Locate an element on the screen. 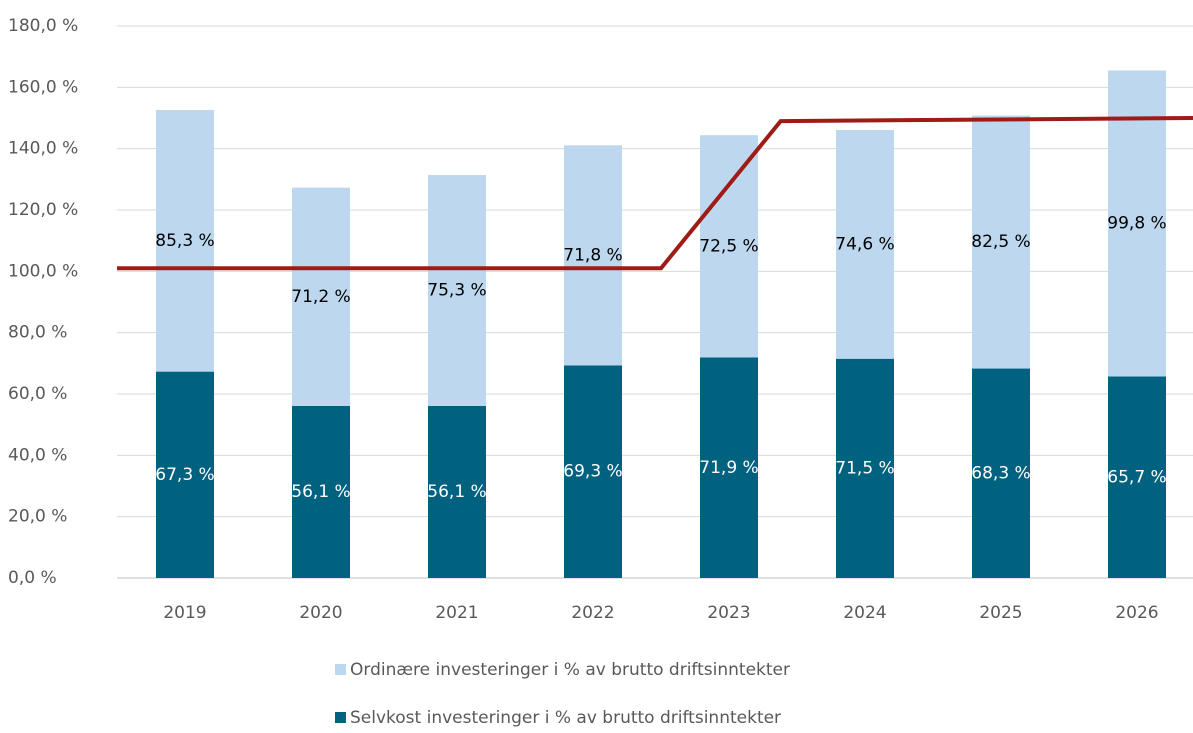 The image size is (1193, 733). data-label: 99,8 % is located at coordinates (1136, 223).